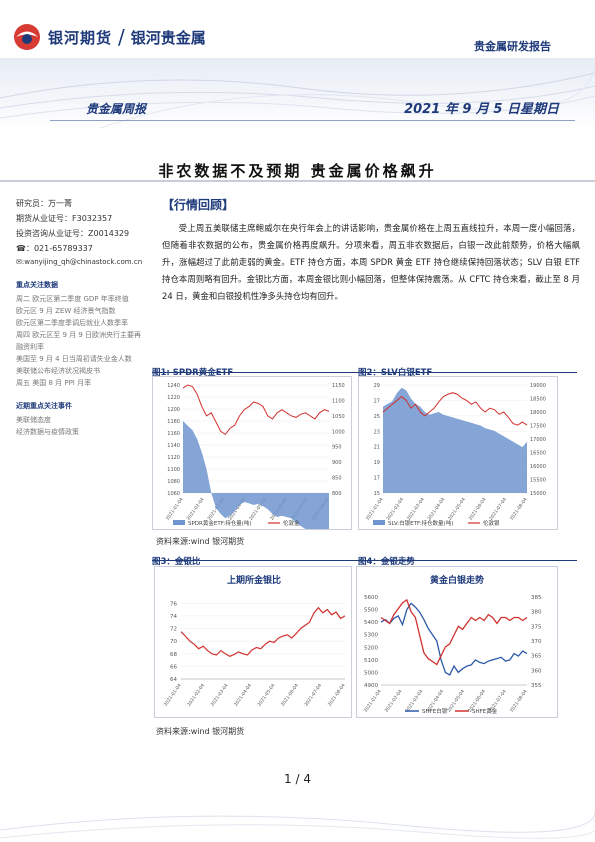 The width and height of the screenshot is (595, 842). I want to click on legend-label-a: SPDR黄金ETF:持仓量(吨), so click(220, 523).